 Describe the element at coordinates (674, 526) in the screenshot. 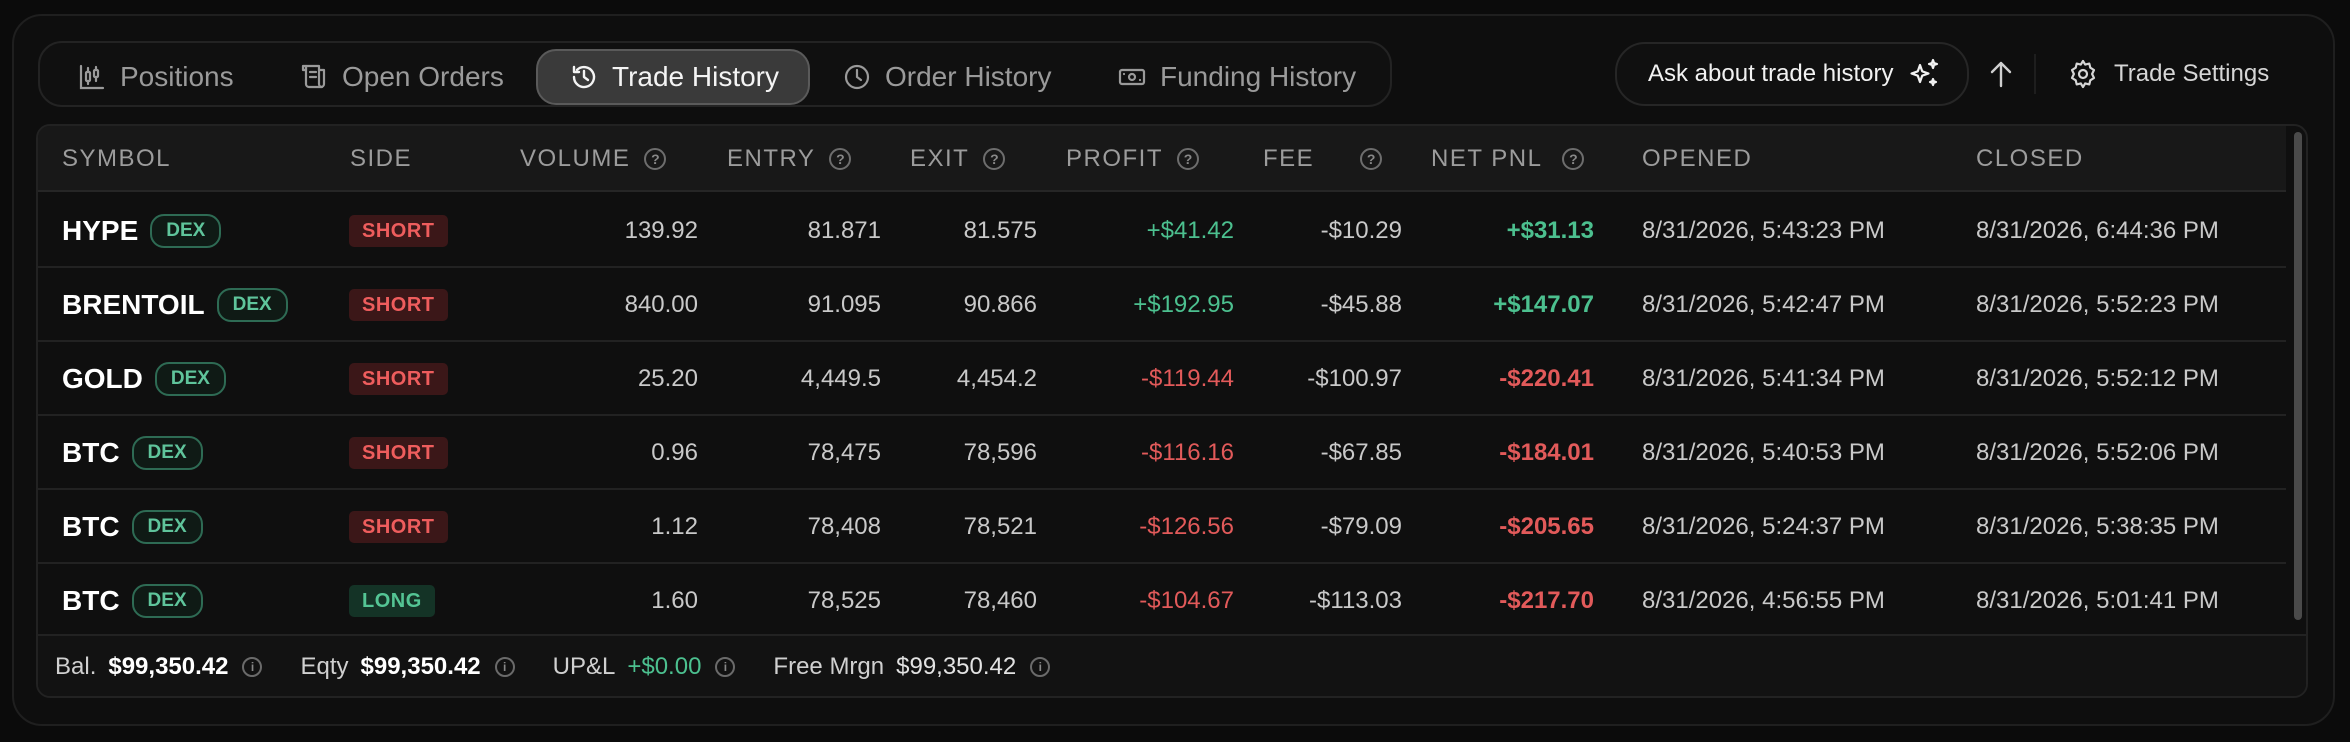

I see `volume-cell: 1.12` at that location.